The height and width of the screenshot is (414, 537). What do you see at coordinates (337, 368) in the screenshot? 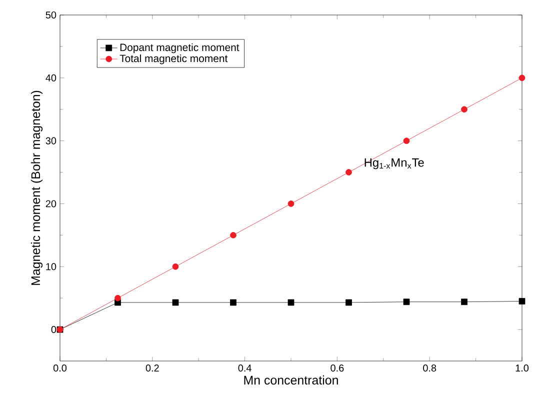
I see `x-tick-label: 0.6` at bounding box center [337, 368].